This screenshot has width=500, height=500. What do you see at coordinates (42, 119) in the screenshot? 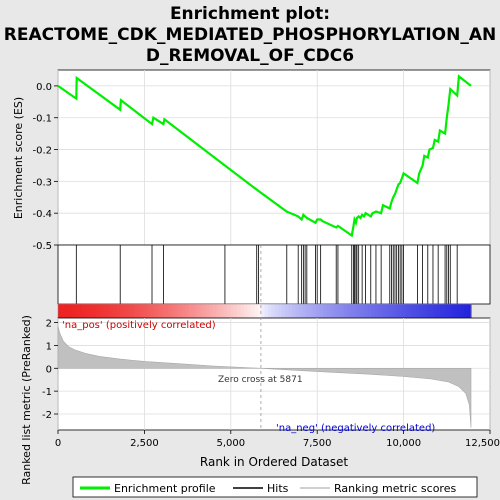
I see `es-ytick-label: -0.1` at bounding box center [42, 119].